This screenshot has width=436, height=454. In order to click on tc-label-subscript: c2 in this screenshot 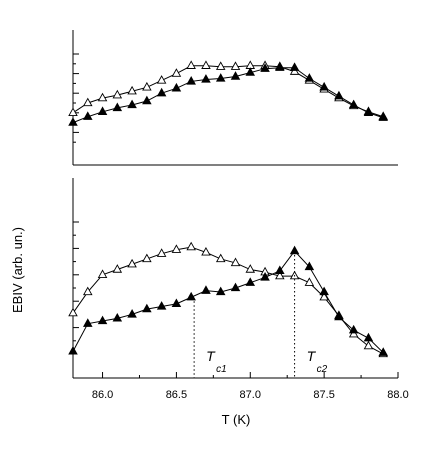, I will do `click(322, 369)`.